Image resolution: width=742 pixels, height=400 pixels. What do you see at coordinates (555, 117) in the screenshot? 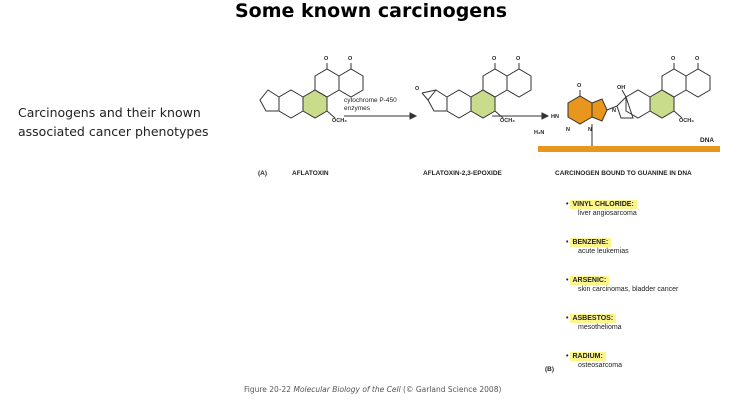
I see `chem-hn: HN` at bounding box center [555, 117].